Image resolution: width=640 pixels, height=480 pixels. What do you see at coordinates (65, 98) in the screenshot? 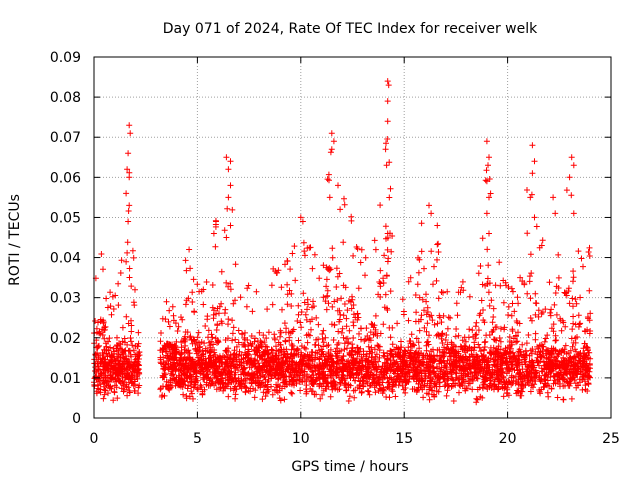
I see `y-tick-label: 0.08` at bounding box center [65, 98].